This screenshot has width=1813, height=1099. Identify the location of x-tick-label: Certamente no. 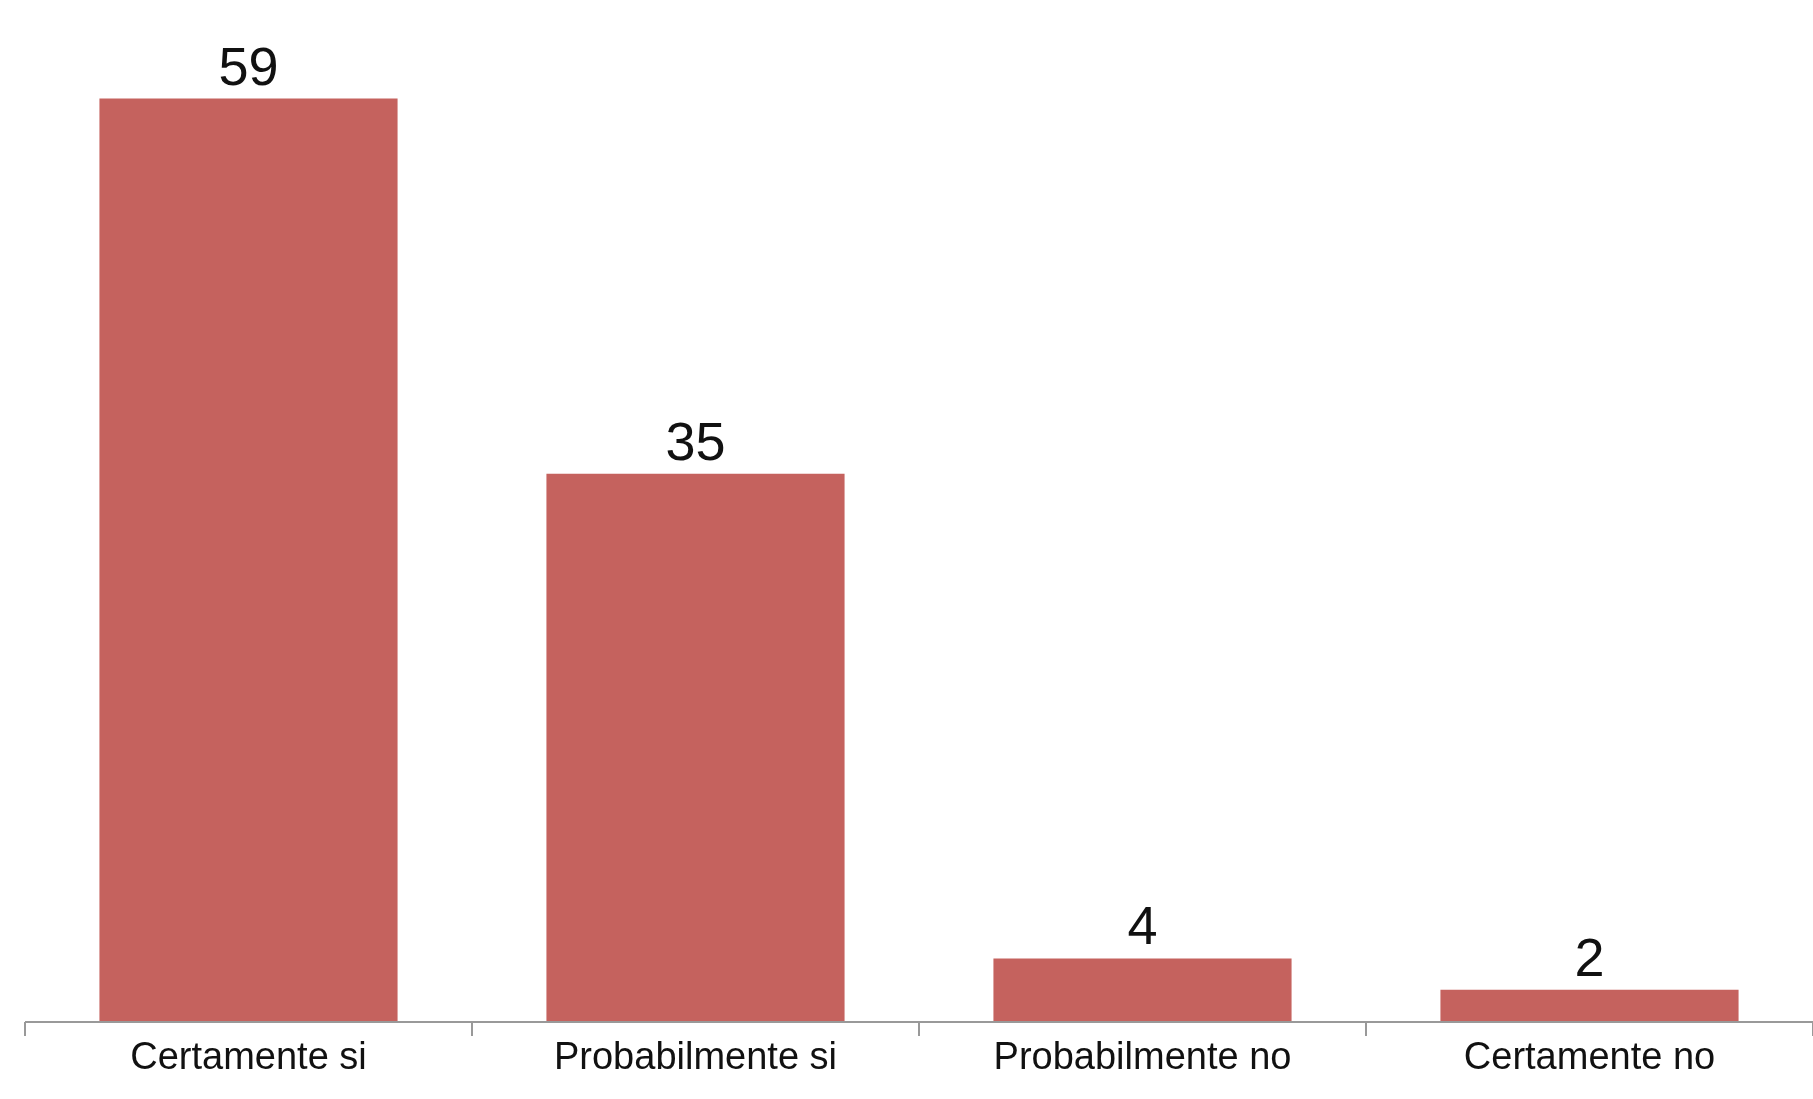
(1589, 1055).